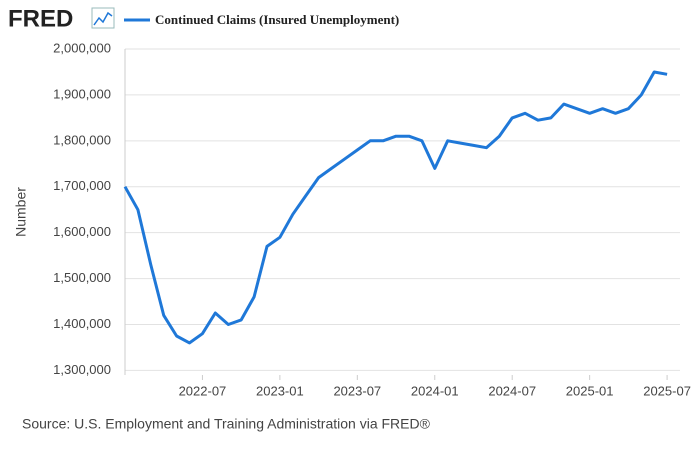 This screenshot has height=450, width=700. What do you see at coordinates (82, 47) in the screenshot?
I see `y-tick-label: 2,000,000` at bounding box center [82, 47].